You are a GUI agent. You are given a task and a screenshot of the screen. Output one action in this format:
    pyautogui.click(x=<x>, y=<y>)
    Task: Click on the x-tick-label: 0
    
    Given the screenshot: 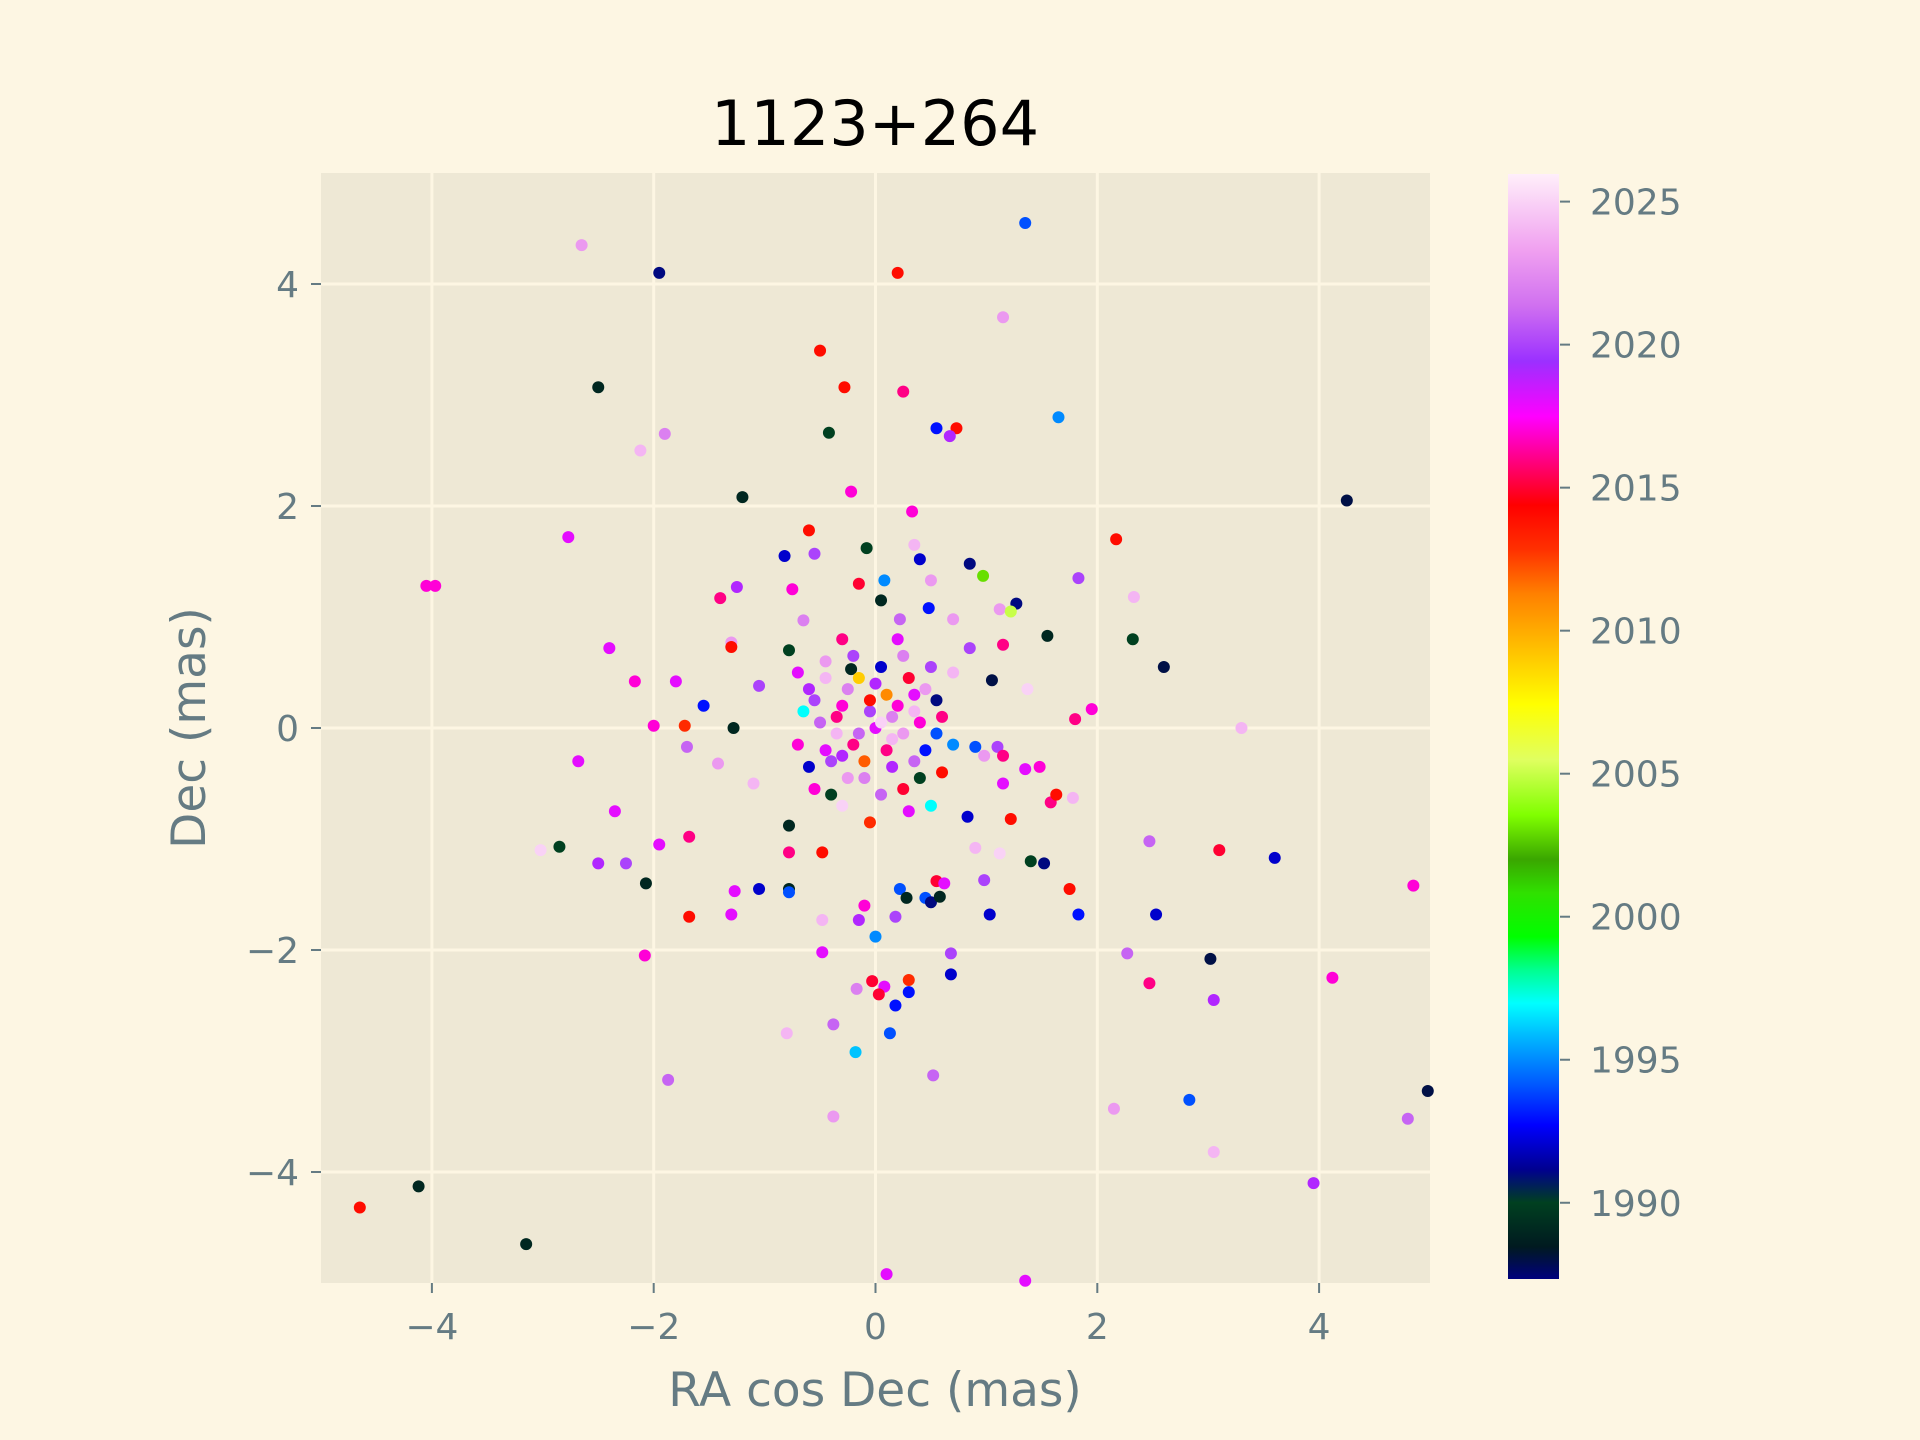 What is the action you would take?
    pyautogui.click(x=875, y=1327)
    